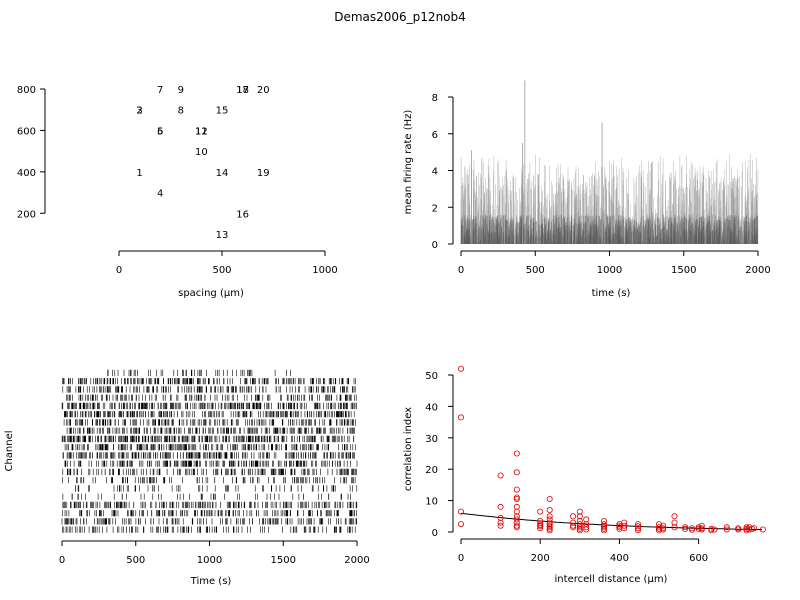 This screenshot has width=800, height=600. What do you see at coordinates (160, 90) in the screenshot?
I see `electrode-label: 7` at bounding box center [160, 90].